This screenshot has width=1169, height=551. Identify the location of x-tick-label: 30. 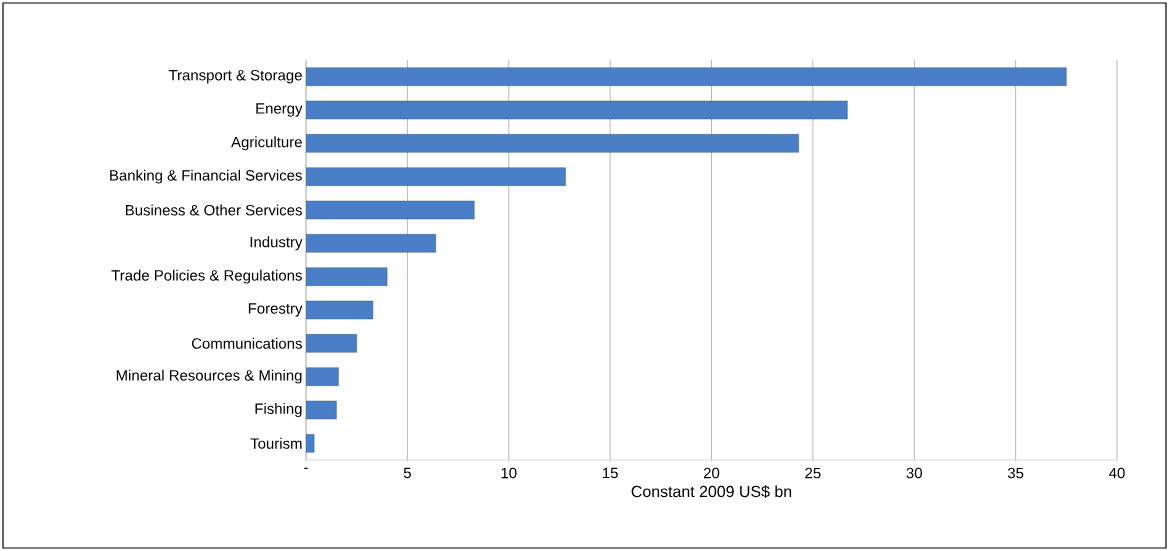
(914, 473).